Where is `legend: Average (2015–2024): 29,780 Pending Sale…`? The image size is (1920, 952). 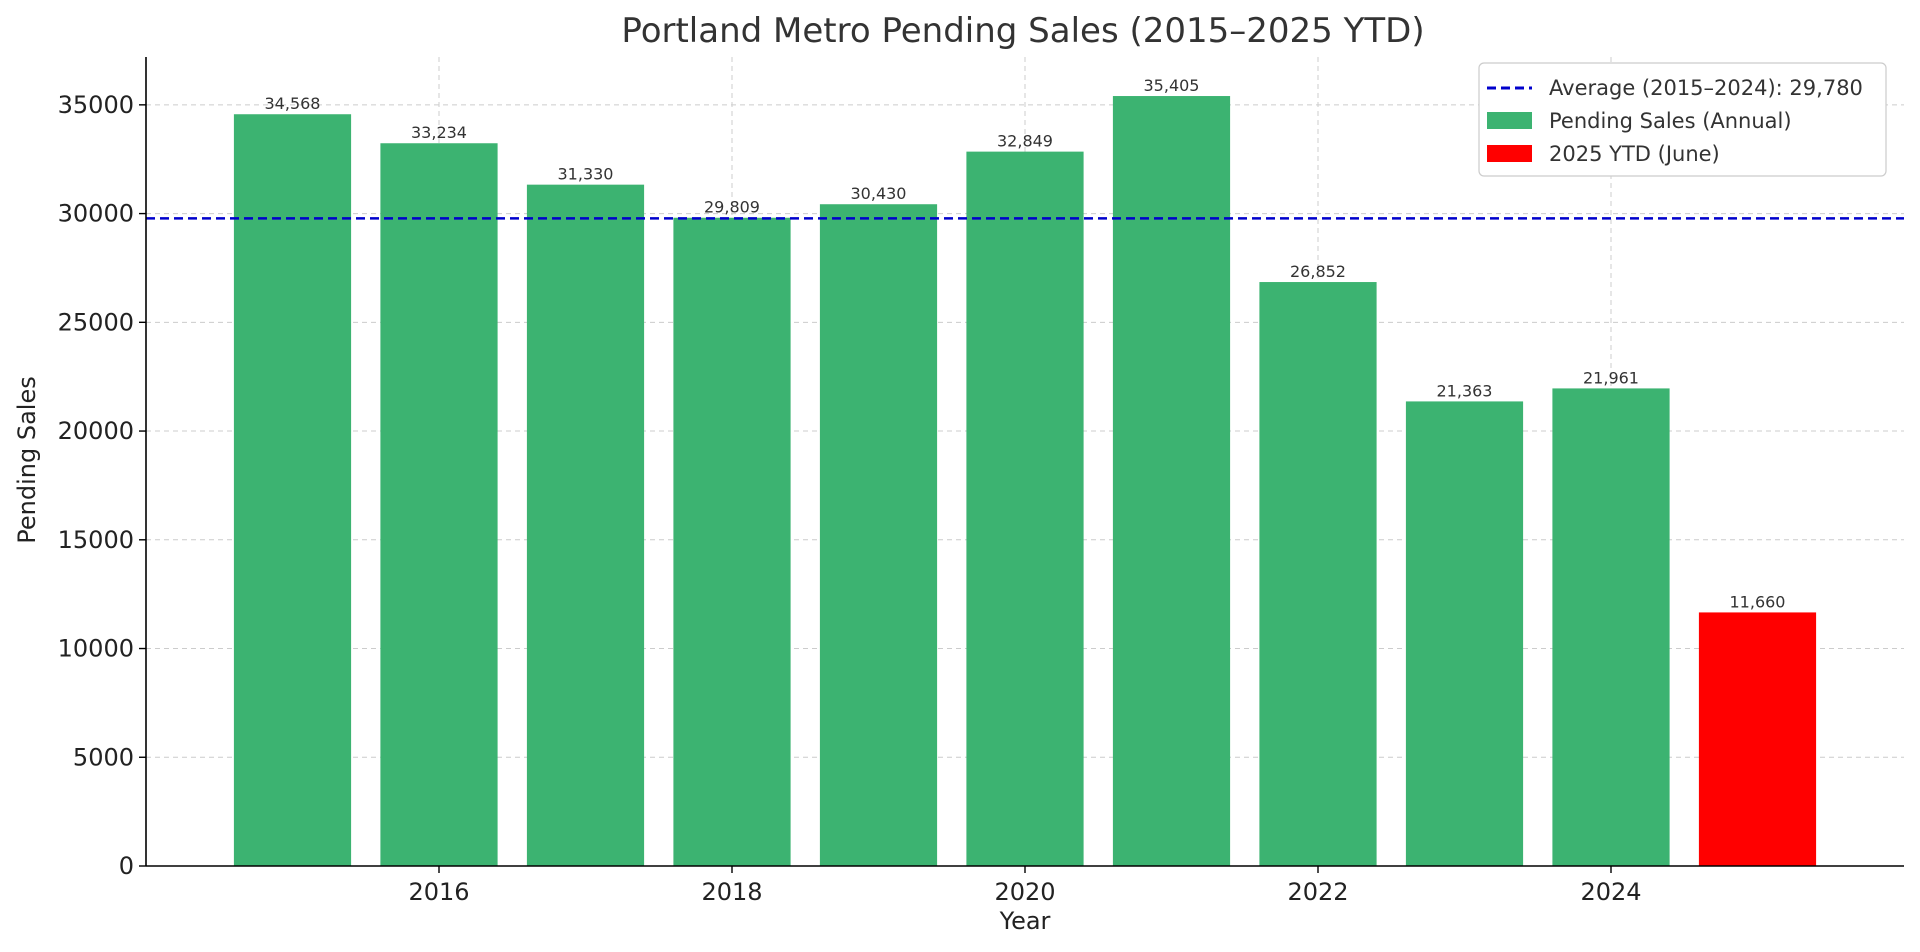
legend: Average (2015–2024): 29,780 Pending Sale… is located at coordinates (1682, 119).